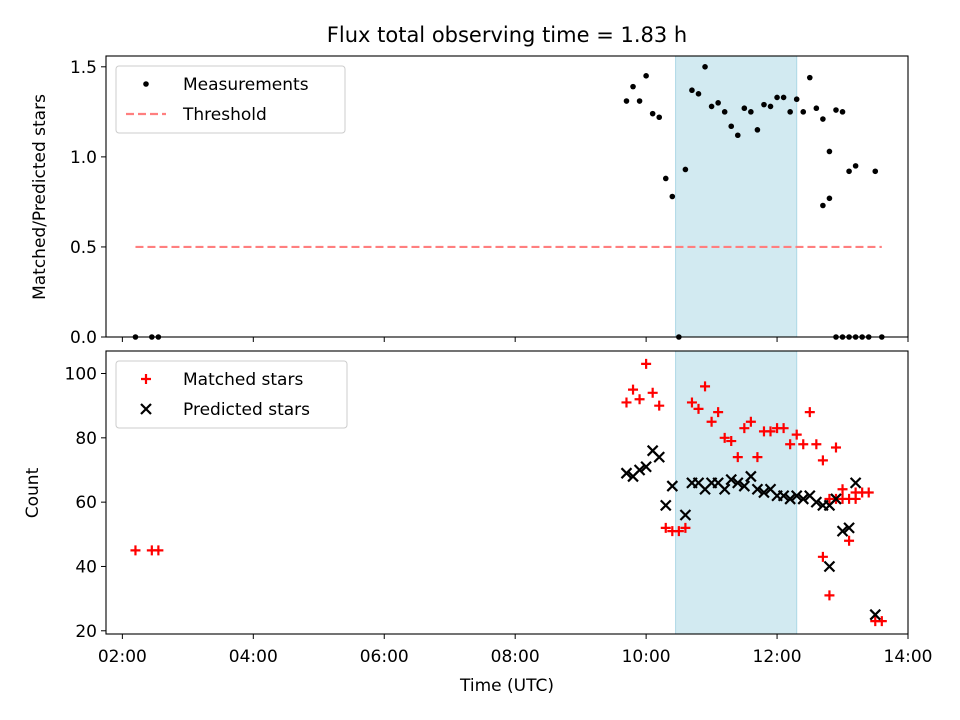  Describe the element at coordinates (507, 35) in the screenshot. I see `figure-title: Flux total observing time = 1.83 h` at that location.